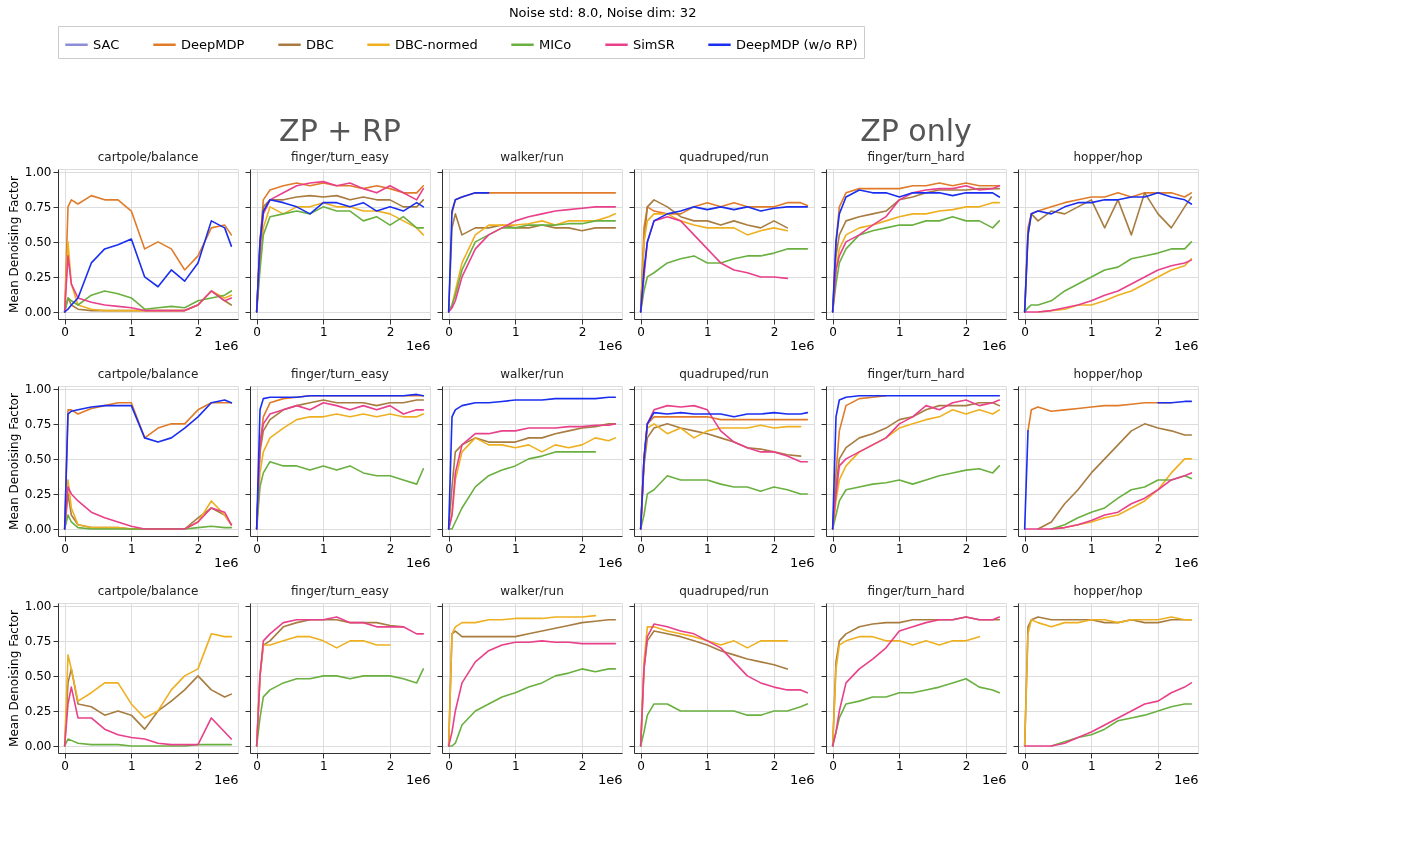 This screenshot has height=865, width=1404. What do you see at coordinates (340, 130) in the screenshot?
I see `text: ZP + RP` at bounding box center [340, 130].